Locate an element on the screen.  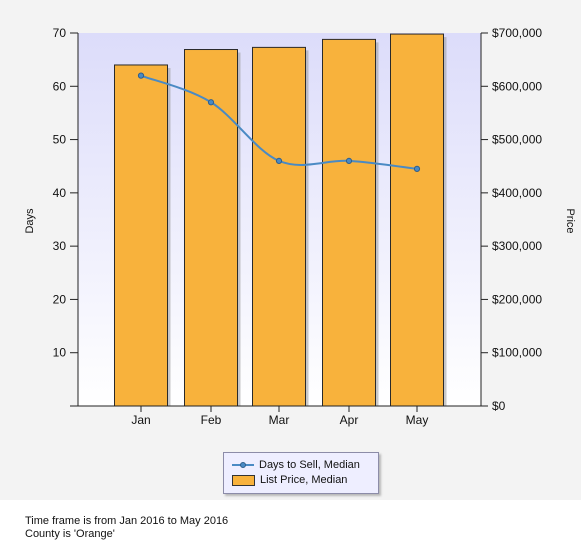
days-point-apr is located at coordinates (349, 160).